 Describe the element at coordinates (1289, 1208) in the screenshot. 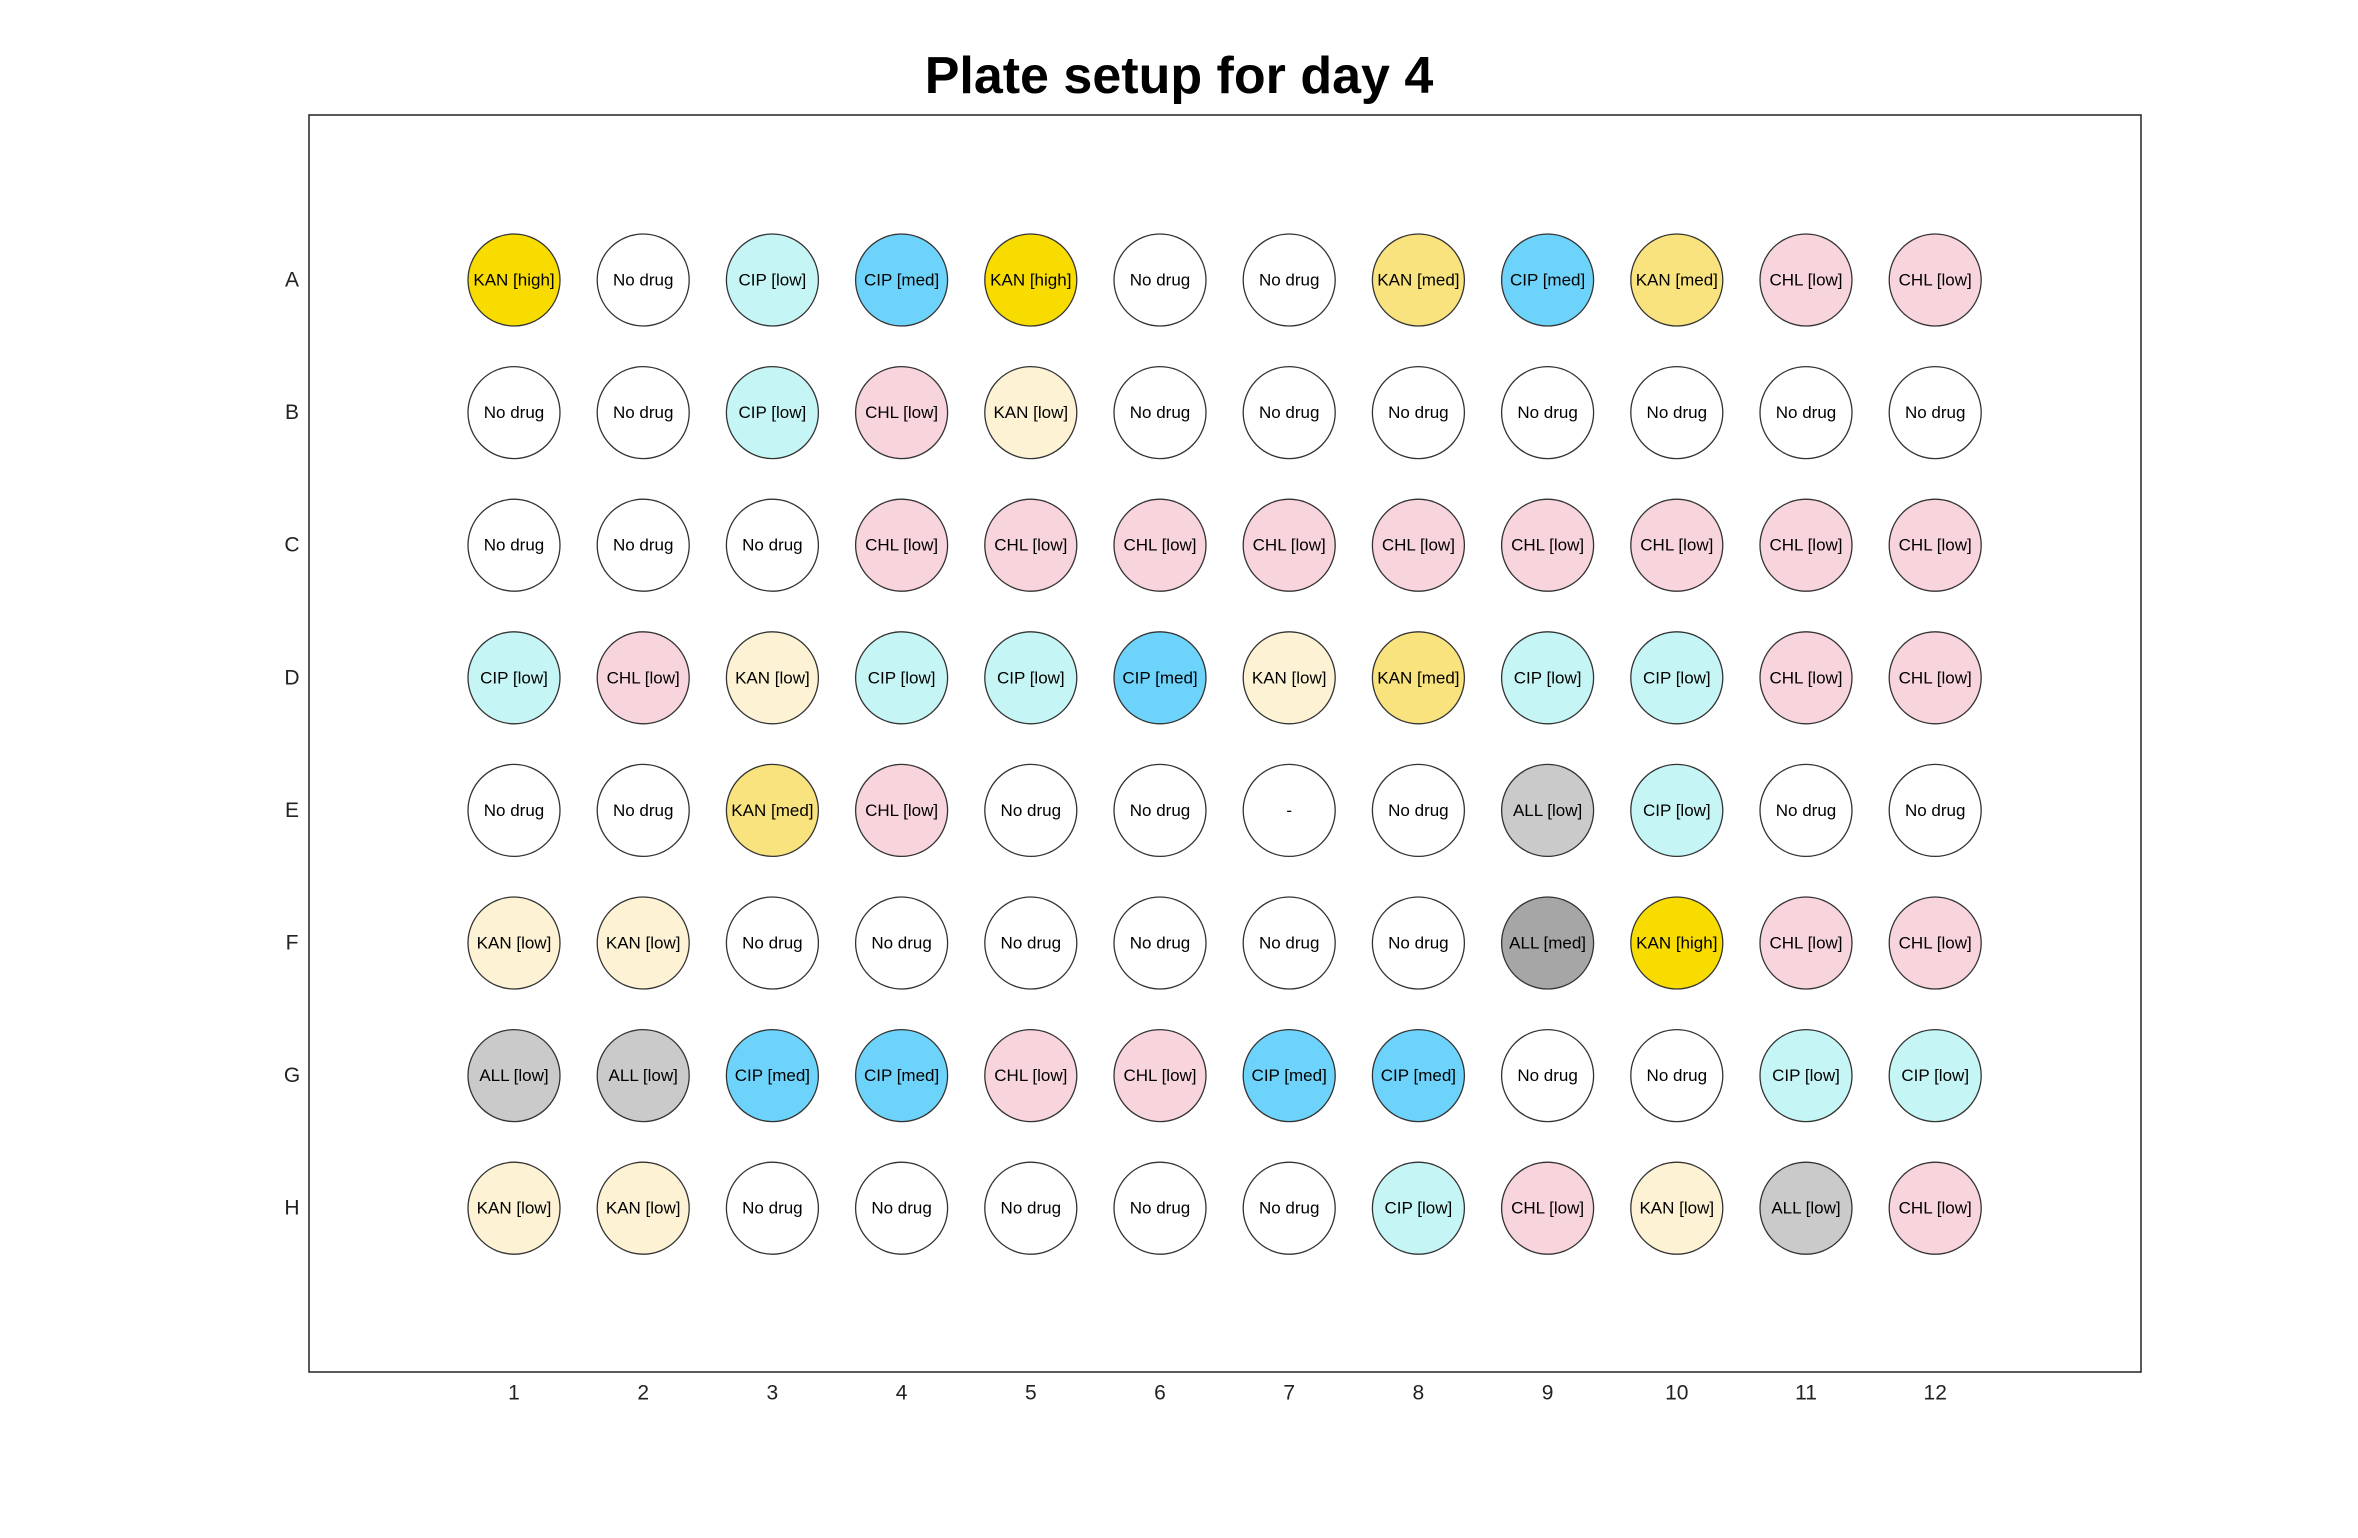

I see `well-label-h7: No drug` at that location.